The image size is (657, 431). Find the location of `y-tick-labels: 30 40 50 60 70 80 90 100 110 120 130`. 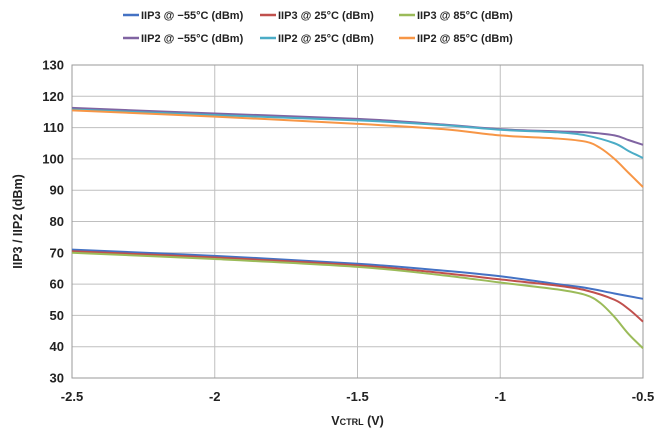

y-tick-labels: 30 40 50 60 70 80 90 100 110 120 130 is located at coordinates (53, 222).